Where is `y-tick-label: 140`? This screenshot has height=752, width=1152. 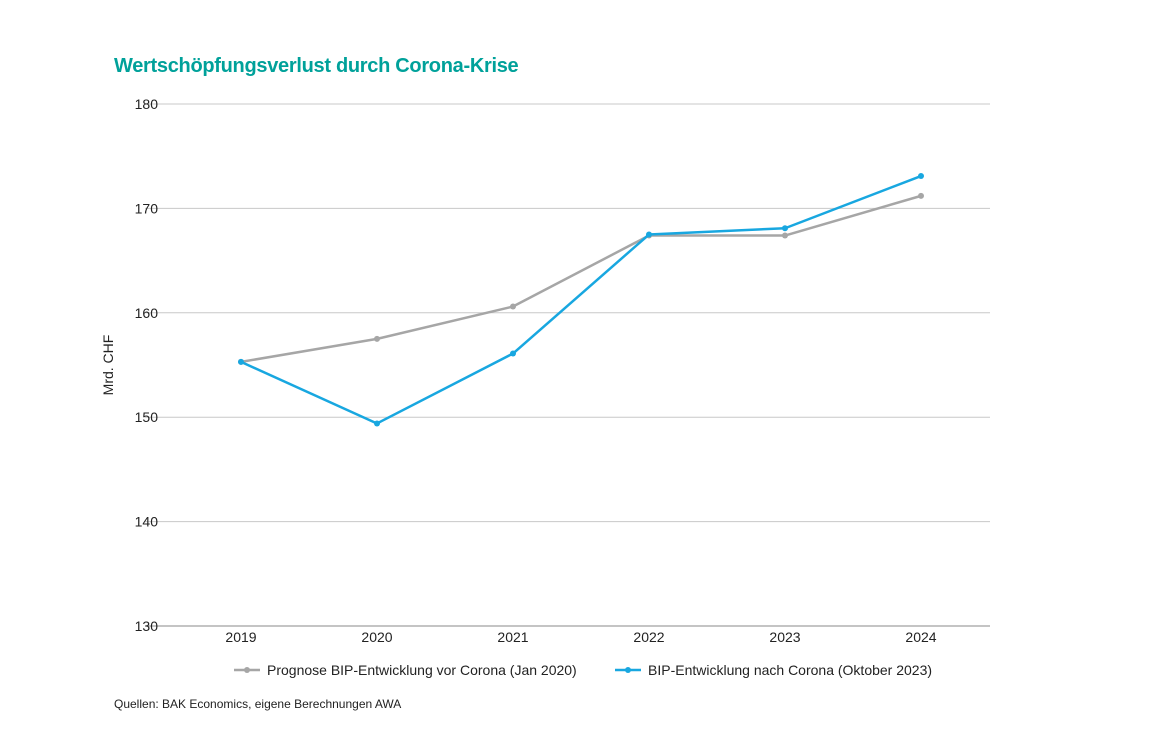
y-tick-label: 140 is located at coordinates (147, 522).